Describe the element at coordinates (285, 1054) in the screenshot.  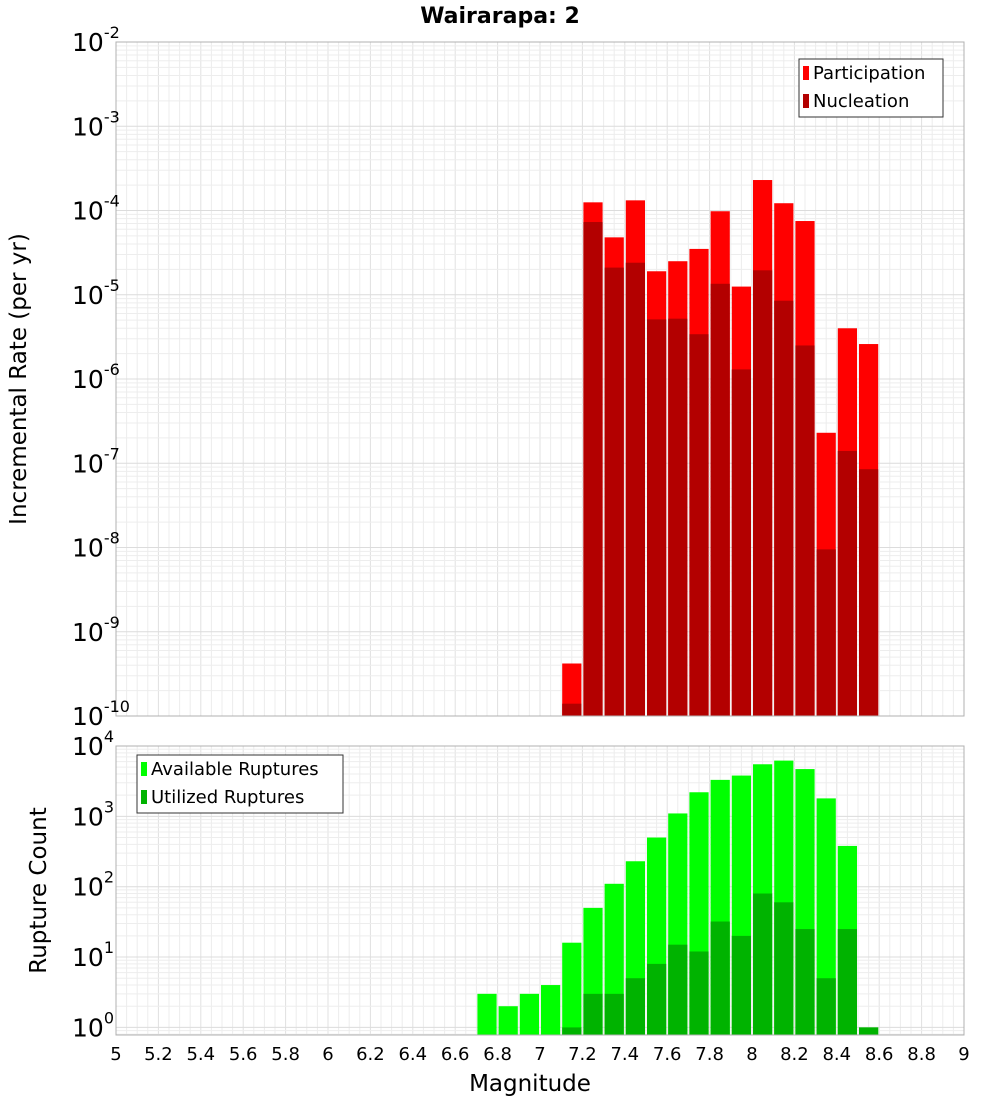
I see `x-tick-label: 5.8` at that location.